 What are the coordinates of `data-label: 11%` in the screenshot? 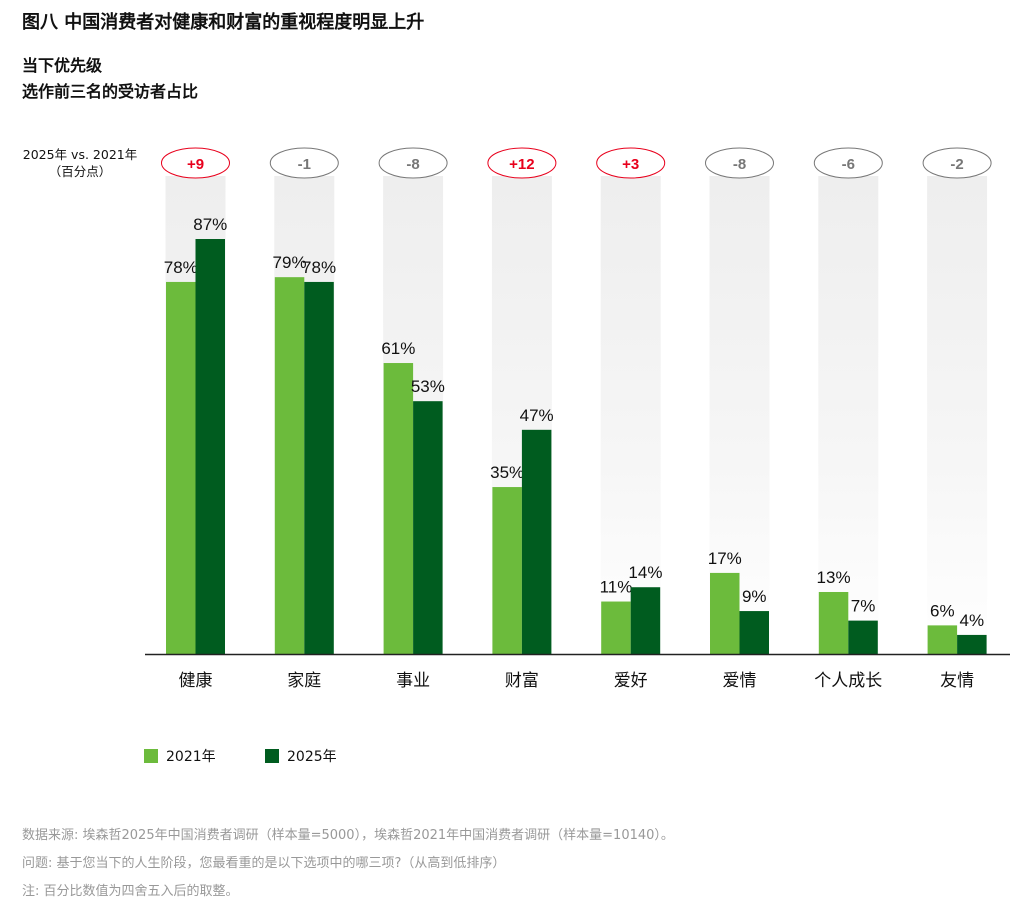 It's located at (616, 587).